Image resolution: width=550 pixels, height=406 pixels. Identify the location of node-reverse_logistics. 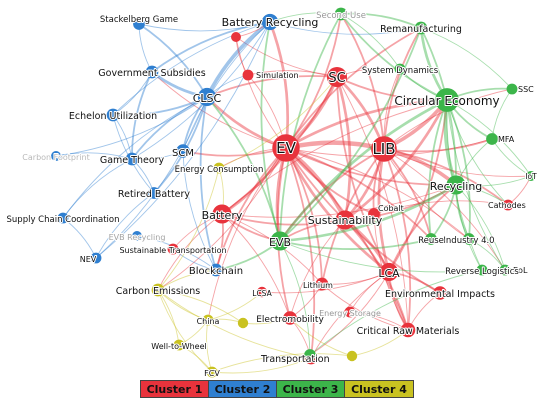
(482, 270).